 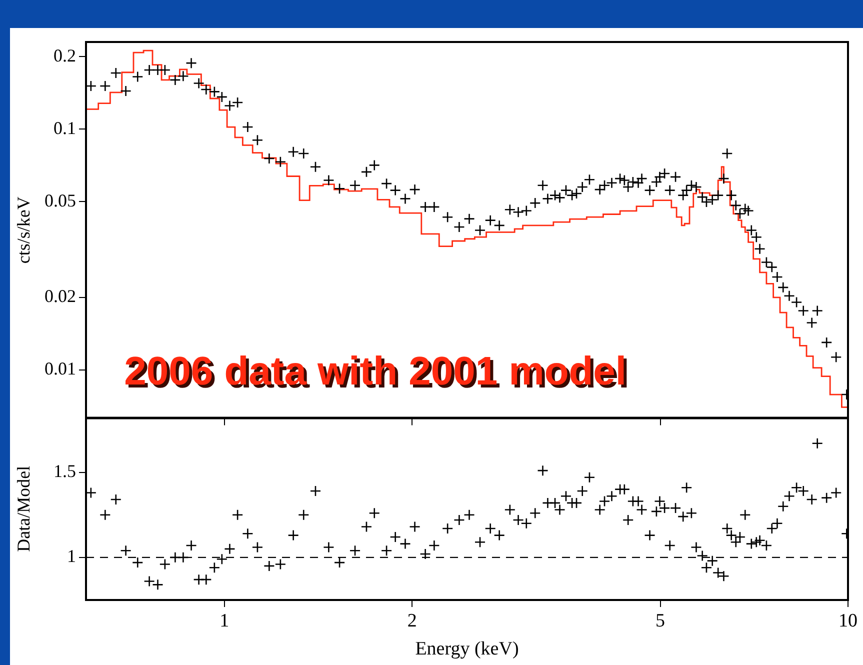 What do you see at coordinates (60, 368) in the screenshot?
I see `y-tick-label: 0.01` at bounding box center [60, 368].